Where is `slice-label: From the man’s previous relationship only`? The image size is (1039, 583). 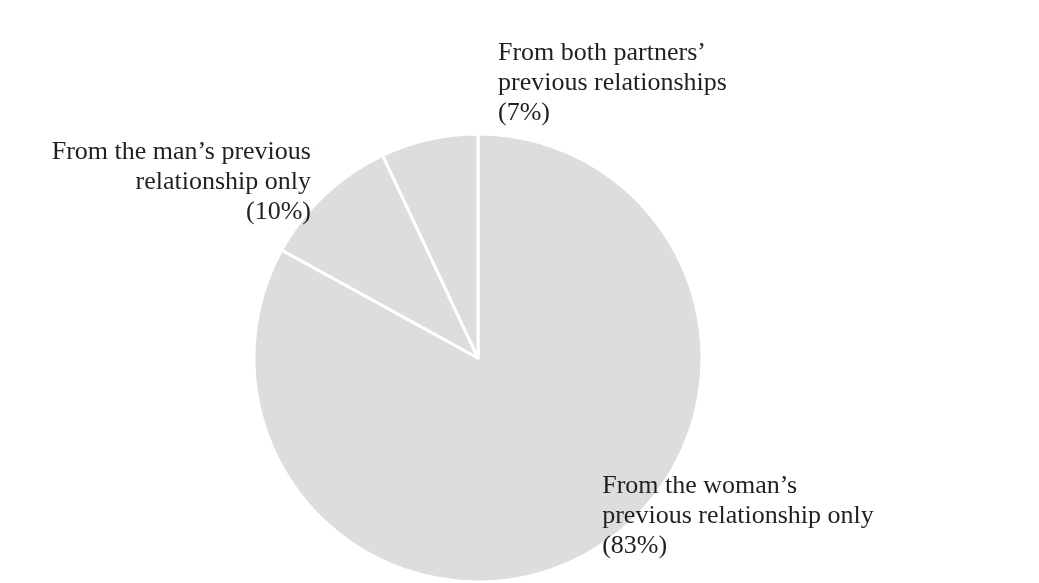
slice-label: From the man’s previous relationship only is located at coordinates (181, 165).